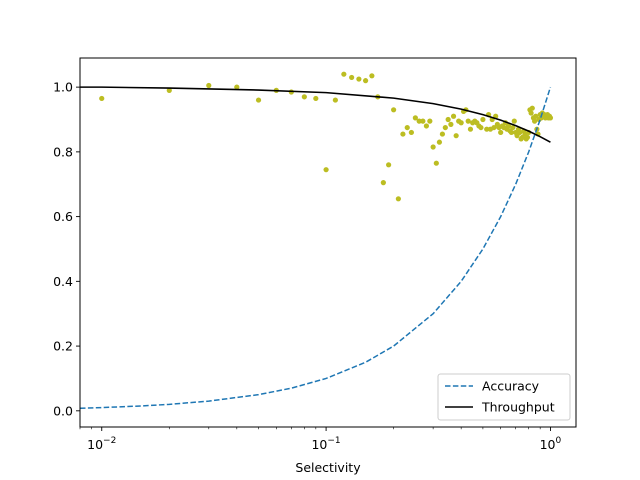 The image size is (640, 480). What do you see at coordinates (63, 410) in the screenshot?
I see `y-tick-label: 0.0` at bounding box center [63, 410].